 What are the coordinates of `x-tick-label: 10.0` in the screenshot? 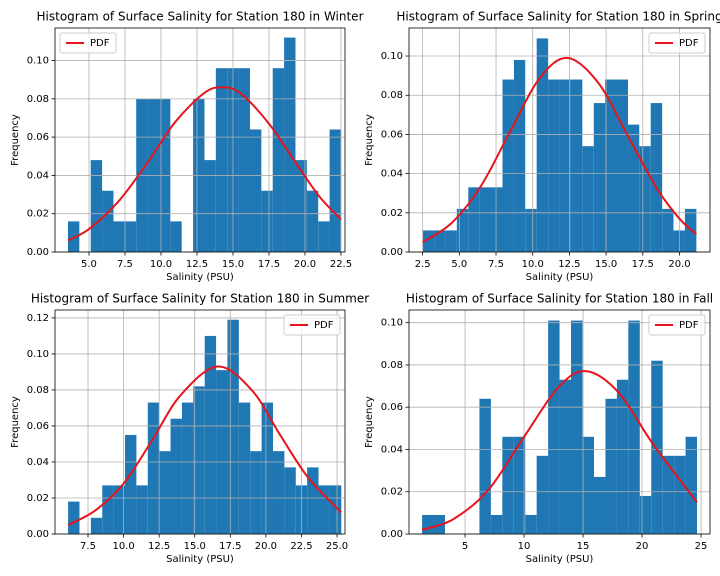 It's located at (123, 546).